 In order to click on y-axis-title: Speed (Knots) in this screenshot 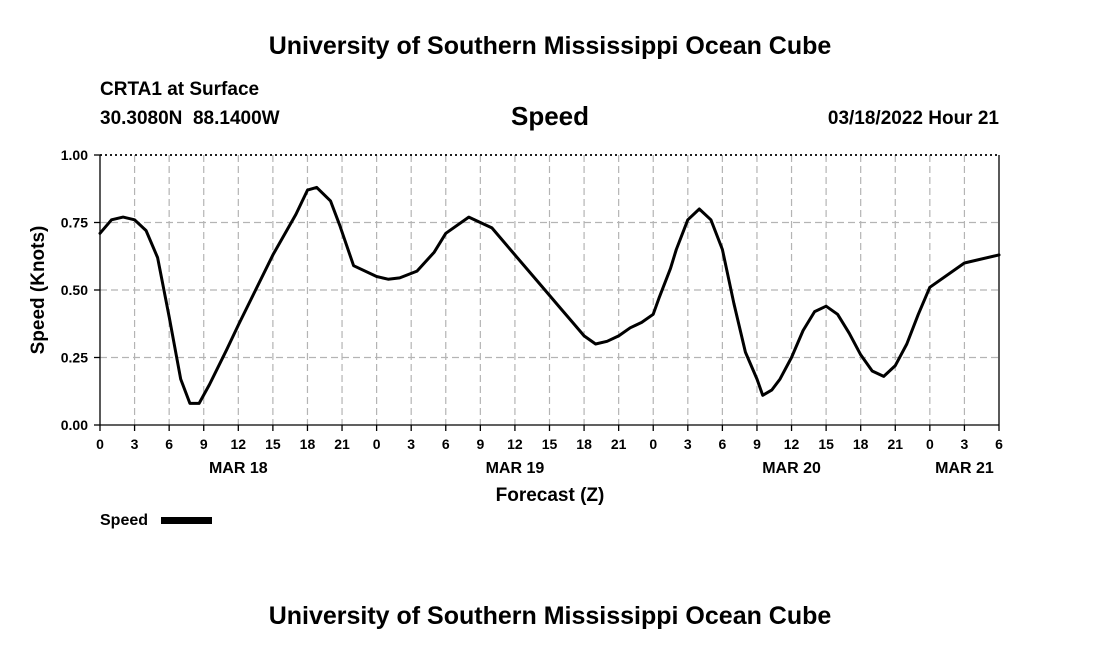, I will do `click(38, 290)`.